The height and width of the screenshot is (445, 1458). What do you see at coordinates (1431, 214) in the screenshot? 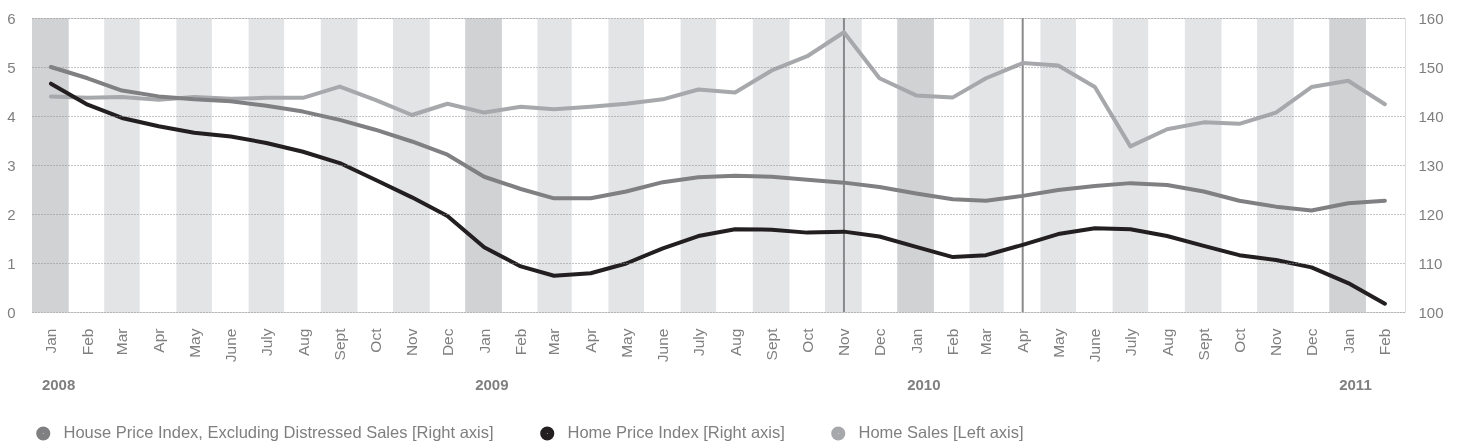
I see `y2-tick-label: 120` at bounding box center [1431, 214].